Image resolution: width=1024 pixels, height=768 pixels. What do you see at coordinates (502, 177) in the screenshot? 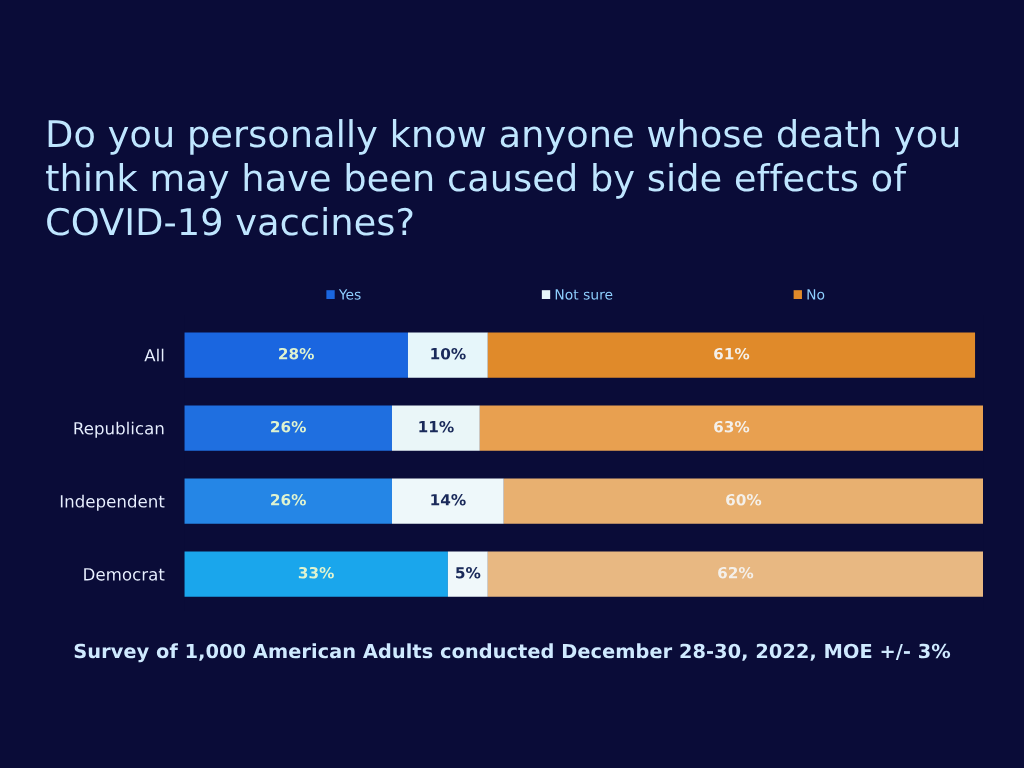
I see `chart-title: Do you personally know anyone whose death you think may have been caused by side effects of COVID-19 vaccines?` at bounding box center [502, 177].